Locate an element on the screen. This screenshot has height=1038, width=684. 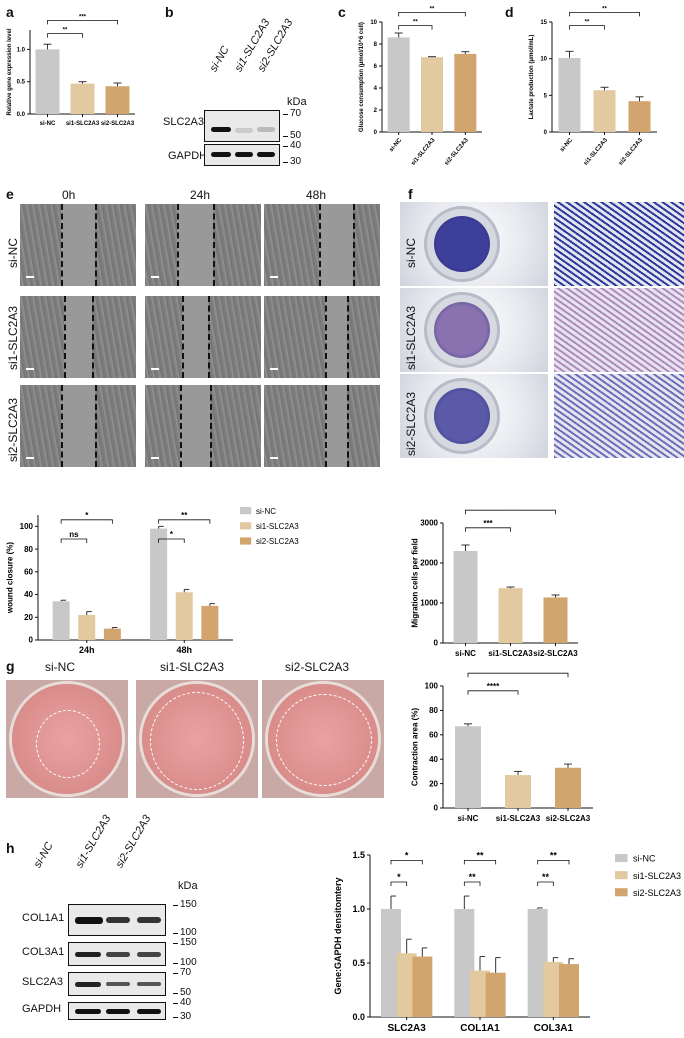
bar-si2-SLC2A3-COL3A1 is located at coordinates (569, 990).